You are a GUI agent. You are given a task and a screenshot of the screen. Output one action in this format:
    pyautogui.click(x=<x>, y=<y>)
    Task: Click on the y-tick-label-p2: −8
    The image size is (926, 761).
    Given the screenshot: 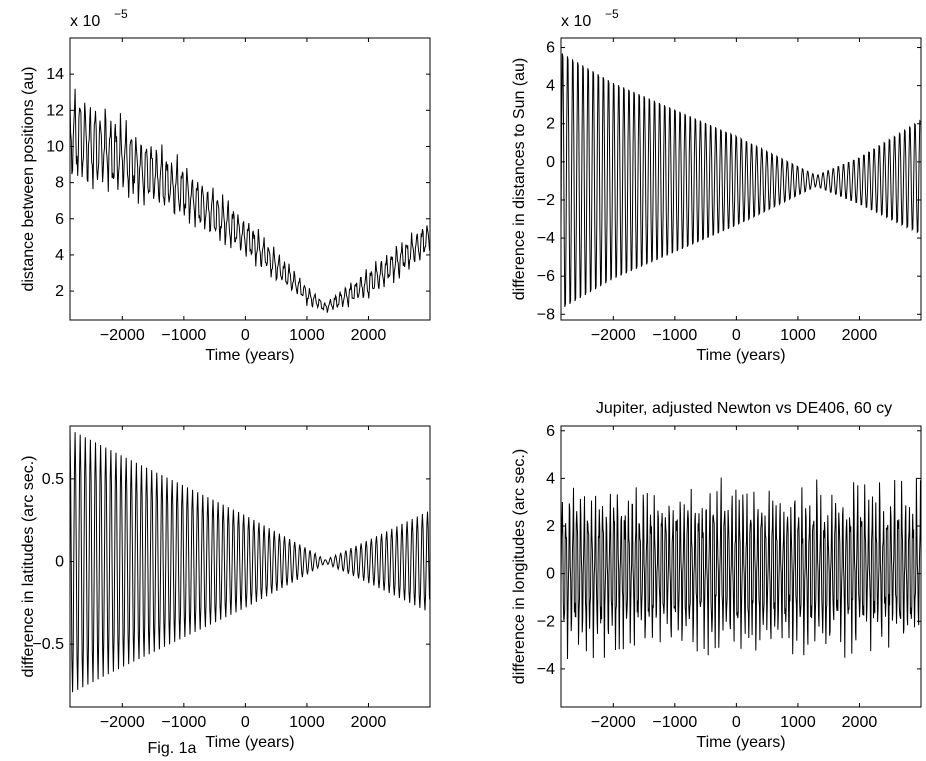 What is the action you would take?
    pyautogui.click(x=546, y=314)
    